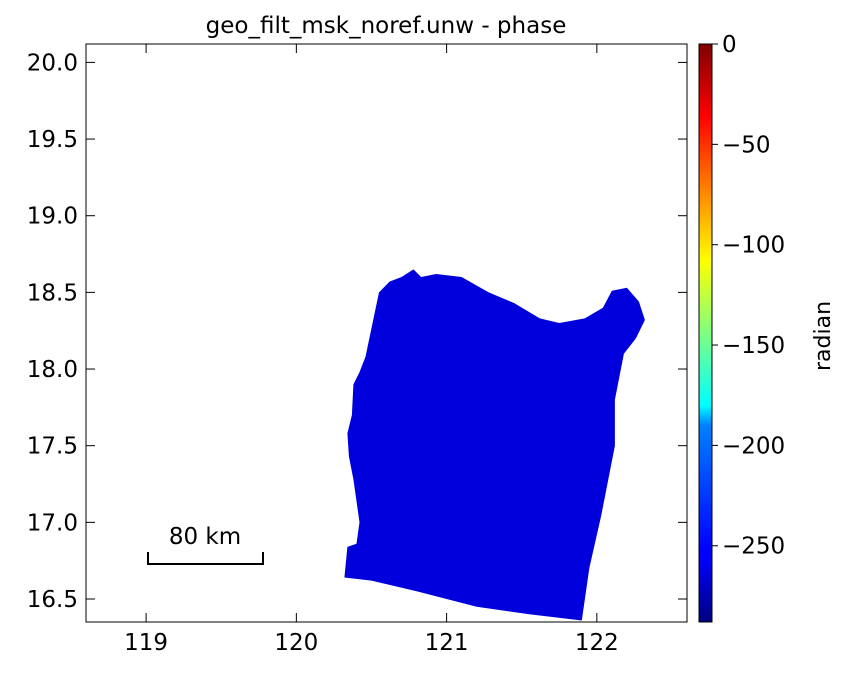 The height and width of the screenshot is (681, 848). I want to click on colorbar-label: radian, so click(823, 336).